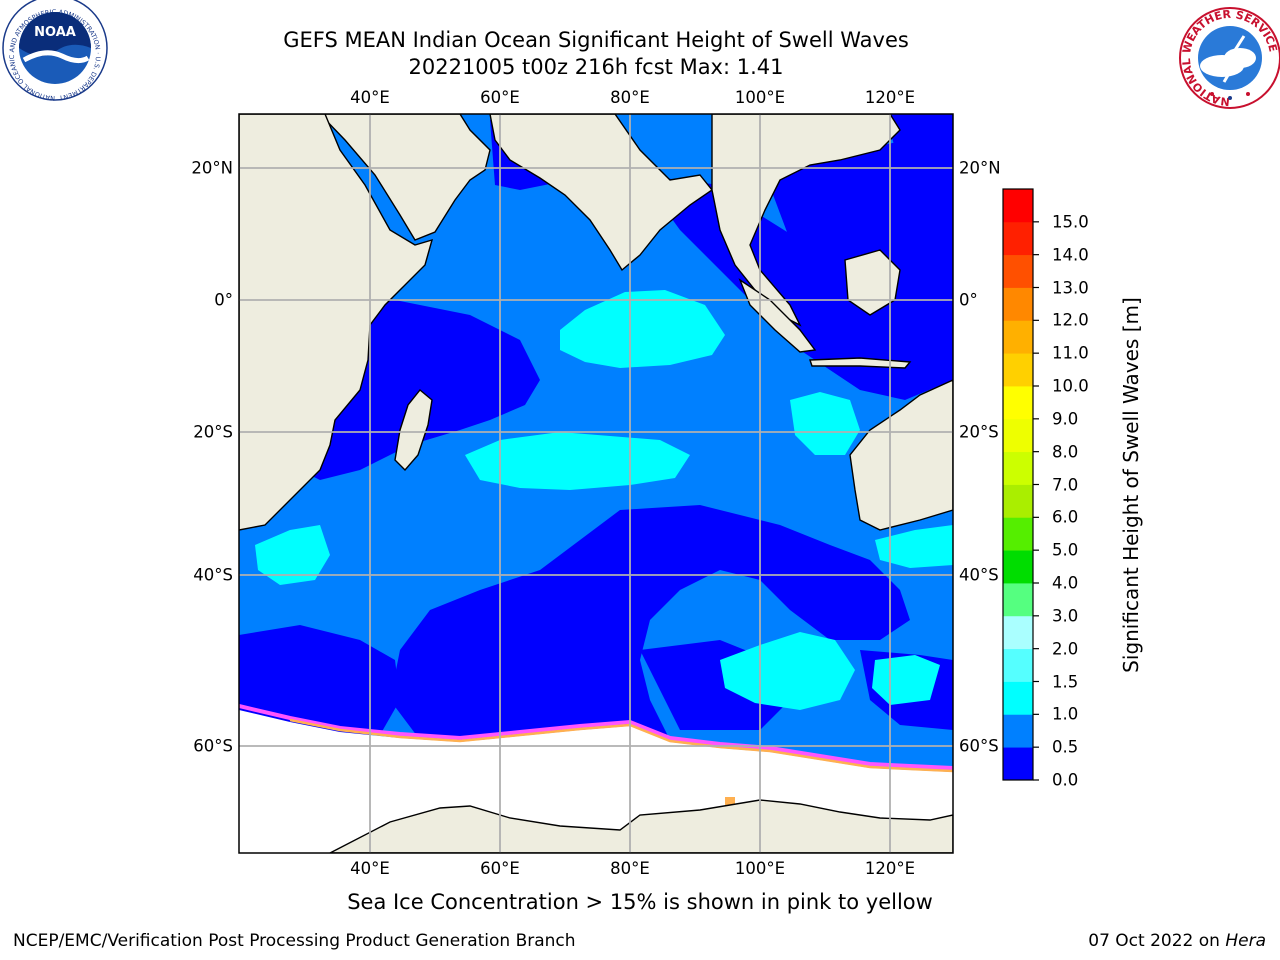  What do you see at coordinates (1065, 649) in the screenshot?
I see `colorbar-tick-label: 2.0` at bounding box center [1065, 649].